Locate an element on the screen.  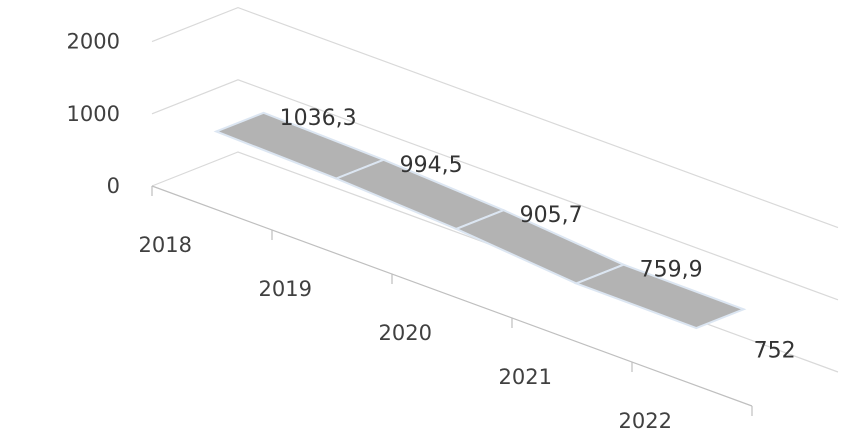
data-label: 759,9 is located at coordinates (671, 270).